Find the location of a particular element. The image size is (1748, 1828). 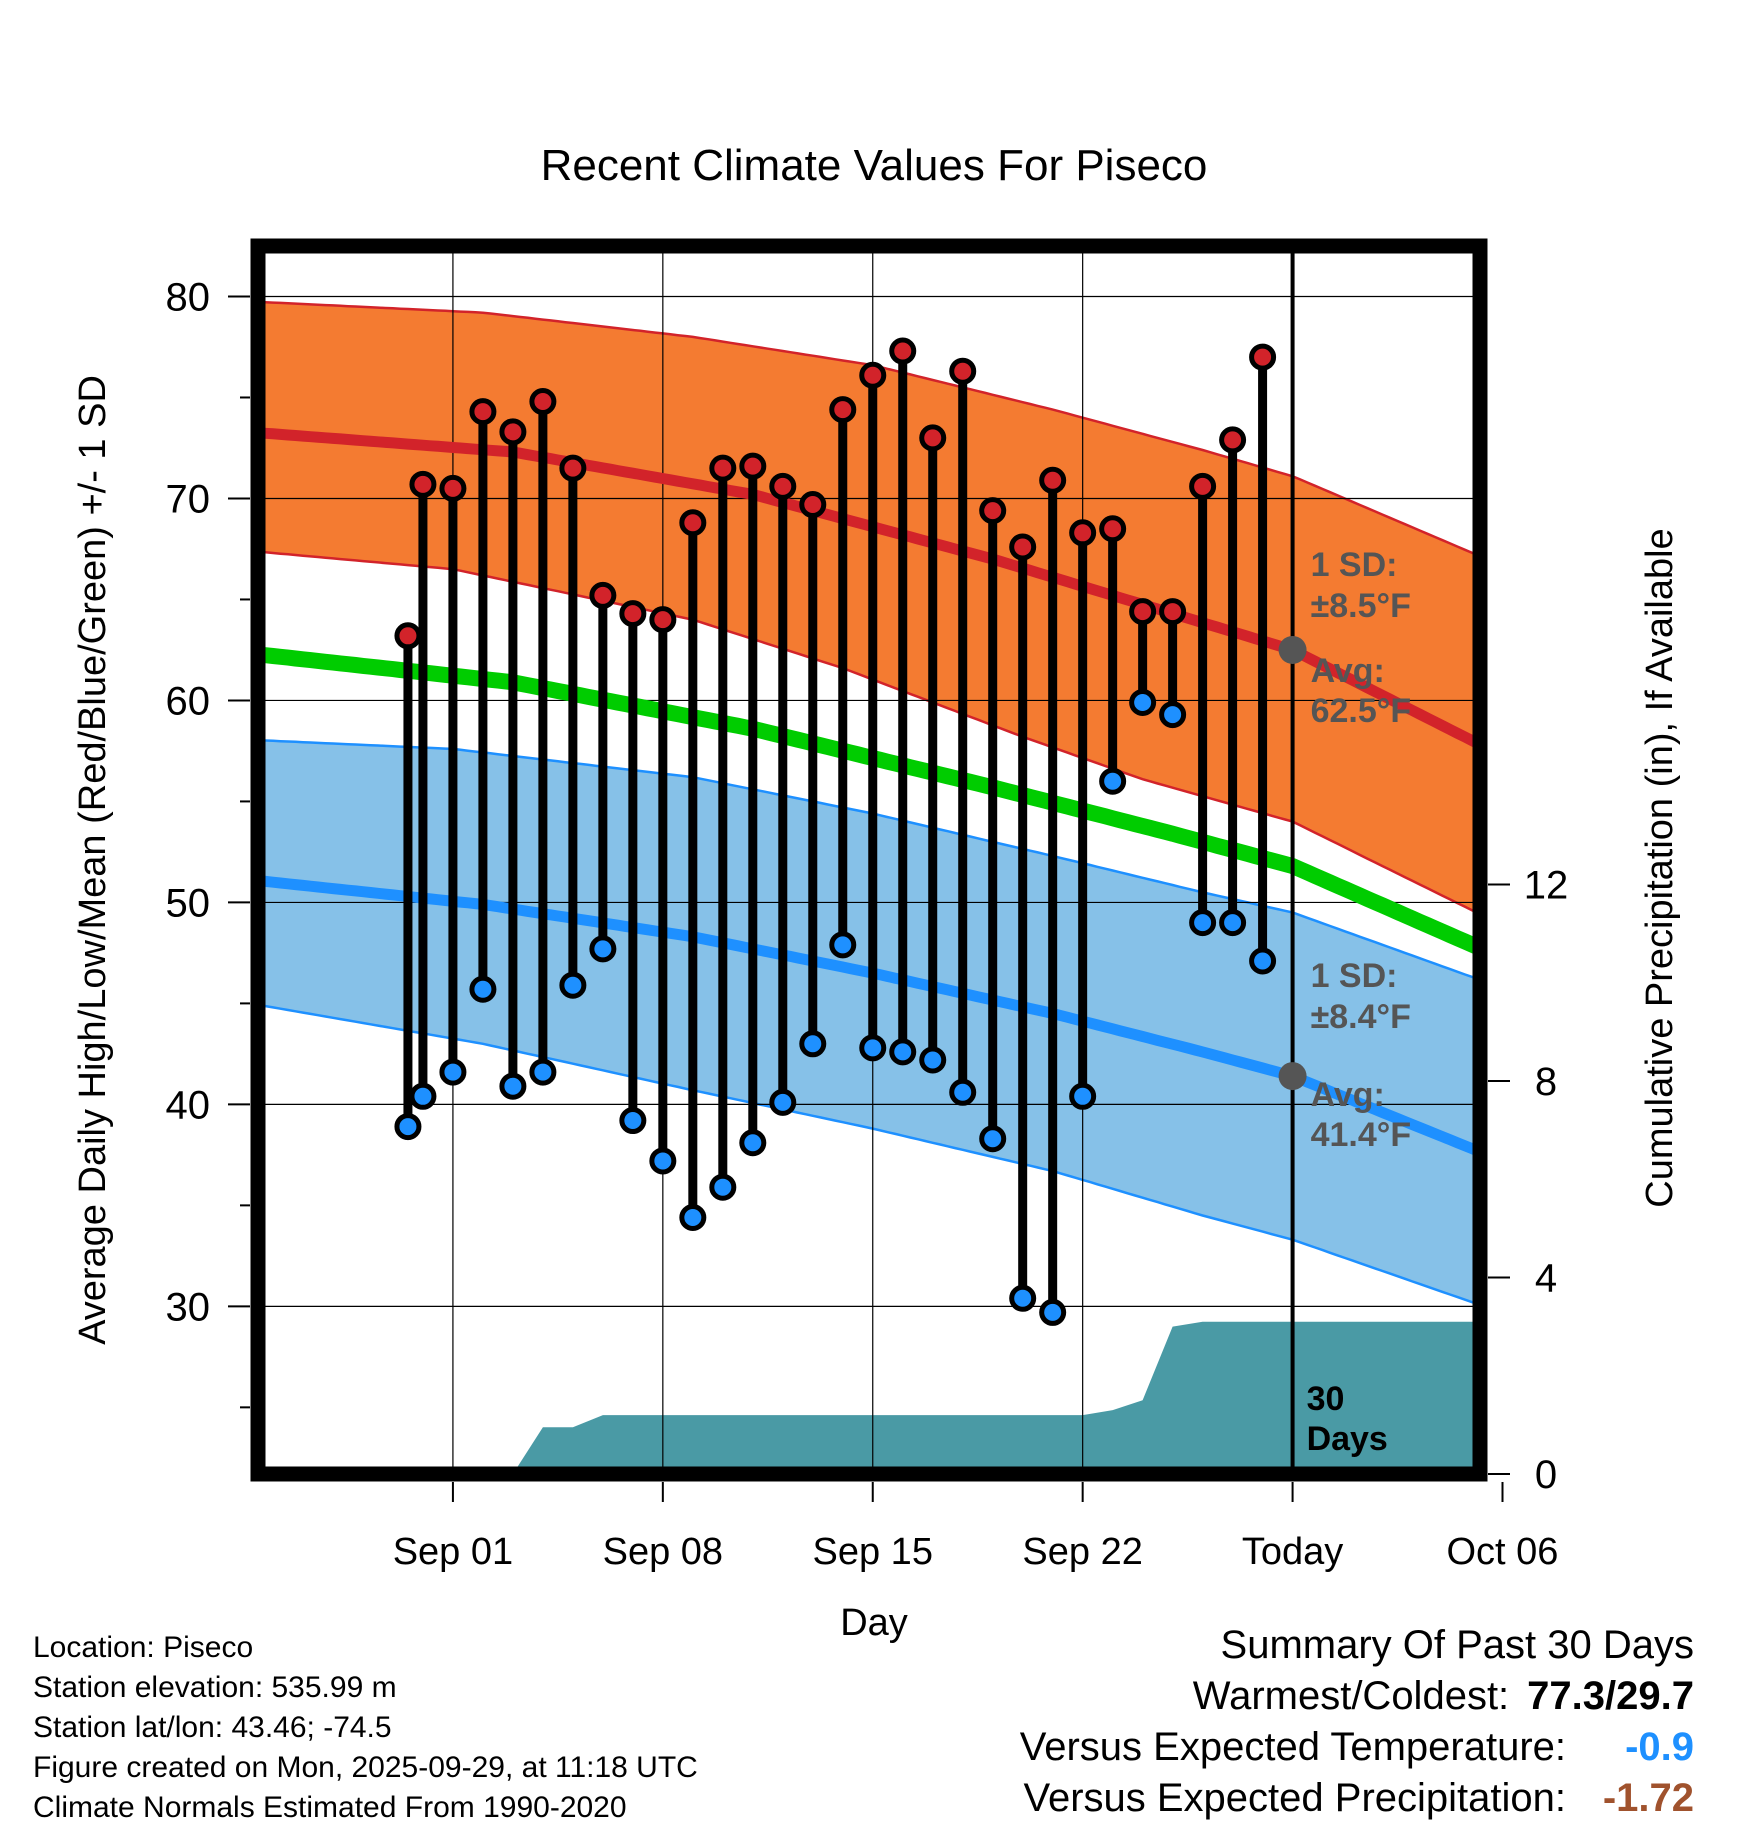

low-sd-value: ±8.4°F is located at coordinates (1361, 1017).